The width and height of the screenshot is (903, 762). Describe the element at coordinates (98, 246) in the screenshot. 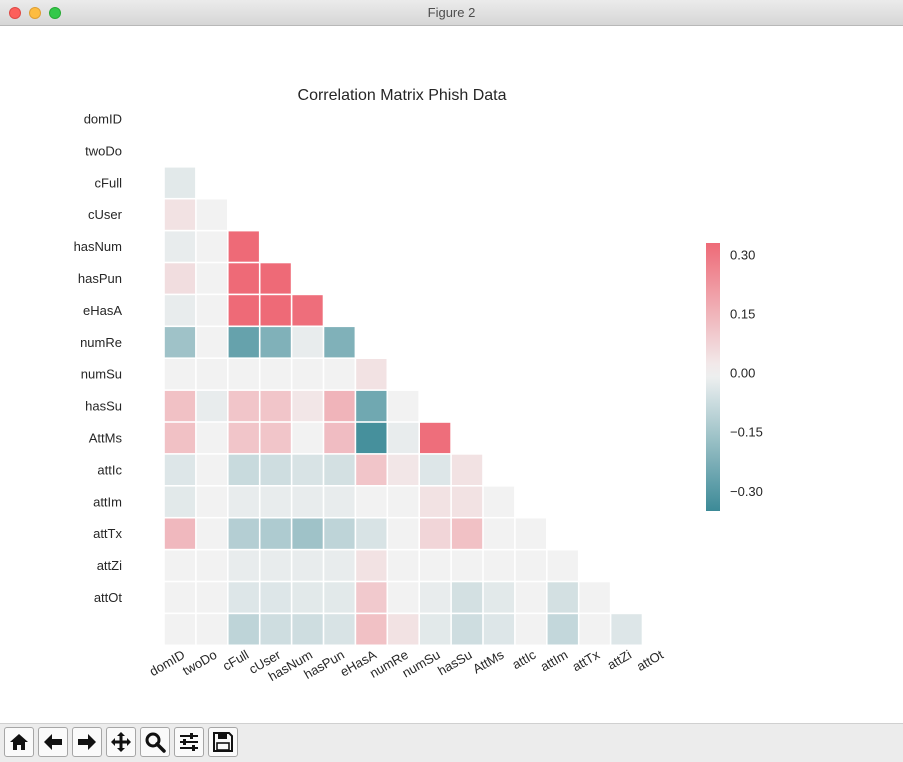

I see `row-label: hasNum` at that location.